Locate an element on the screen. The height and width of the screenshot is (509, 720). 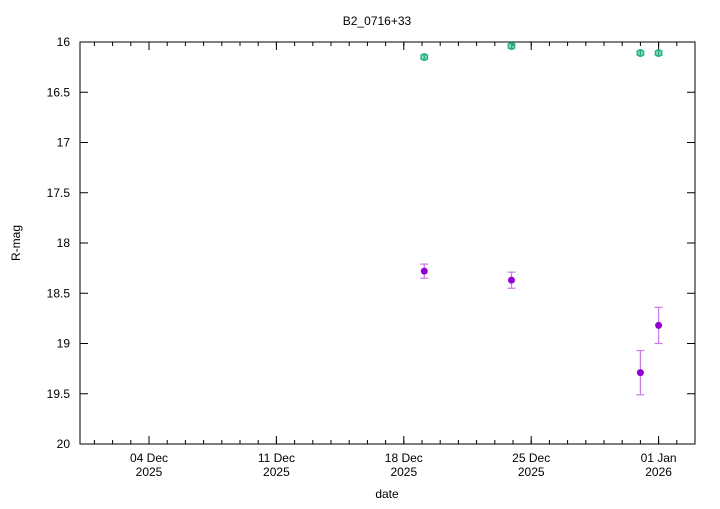
x-tick-year: 2026 is located at coordinates (658, 472).